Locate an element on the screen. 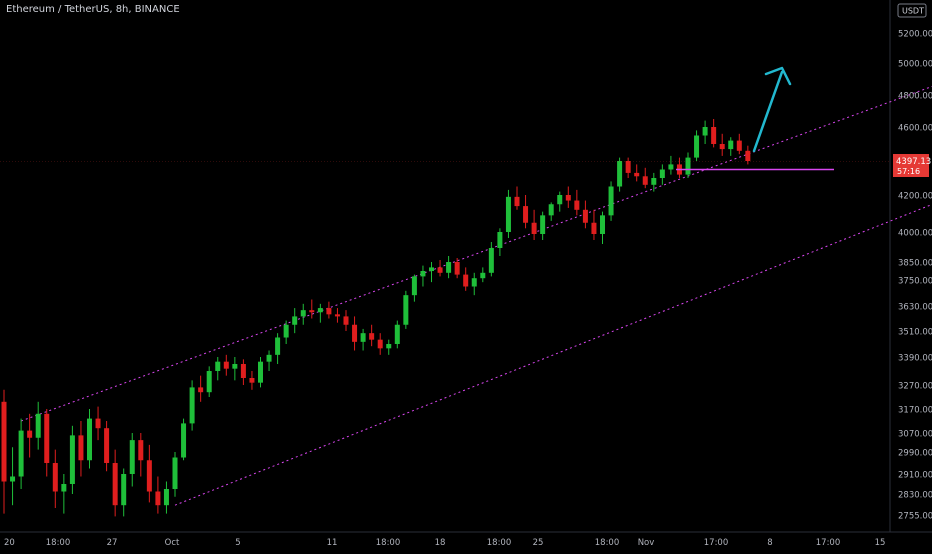 Image resolution: width=932 pixels, height=554 pixels. price-axis-label: 4600.00 is located at coordinates (915, 129).